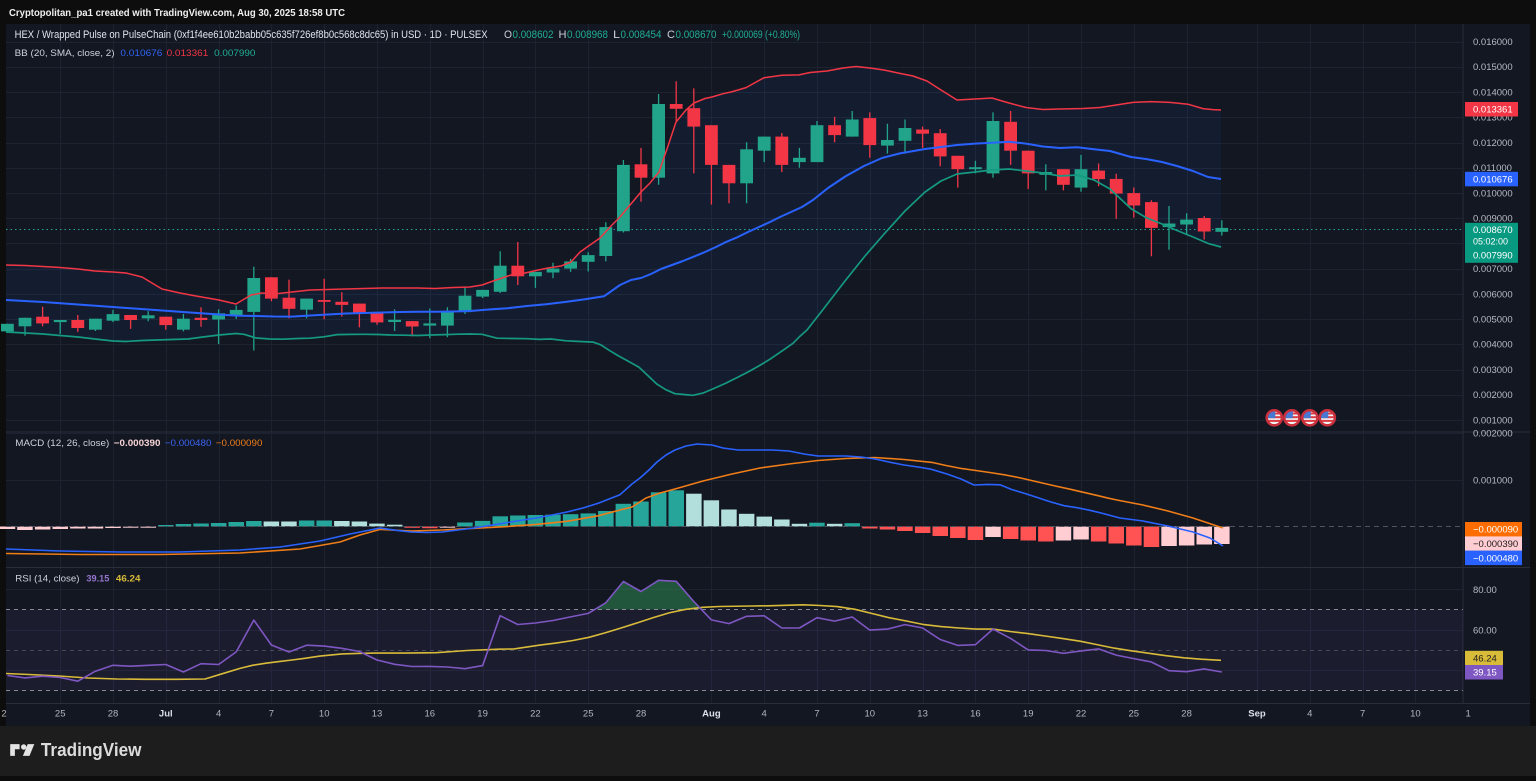 The width and height of the screenshot is (1536, 781). I want to click on svg-text: 0.008602, so click(533, 35).